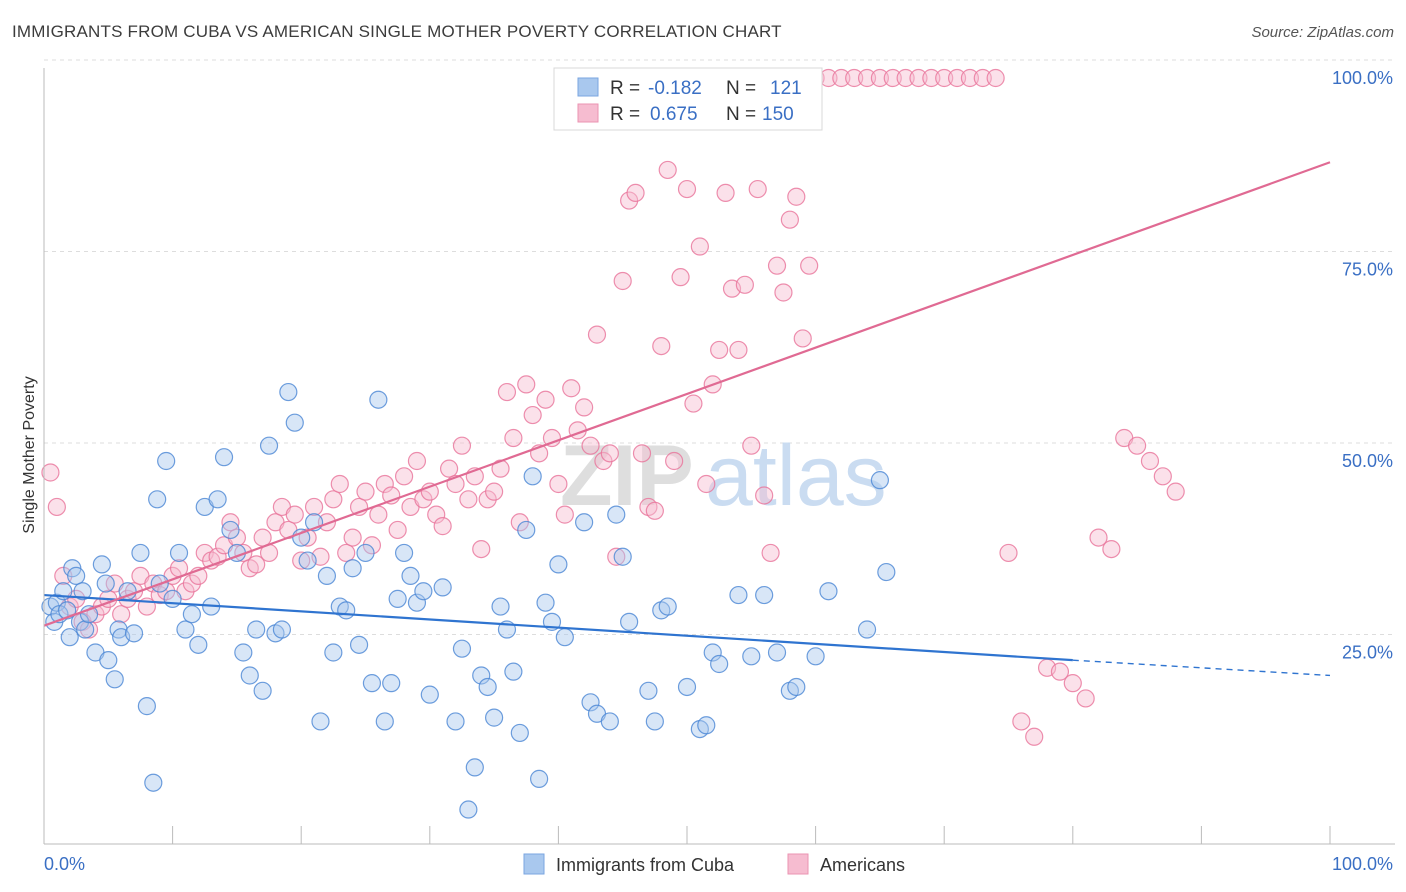 This screenshot has width=1406, height=892. I want to click on y-axis-title: Single Mother Poverty, so click(29, 454).